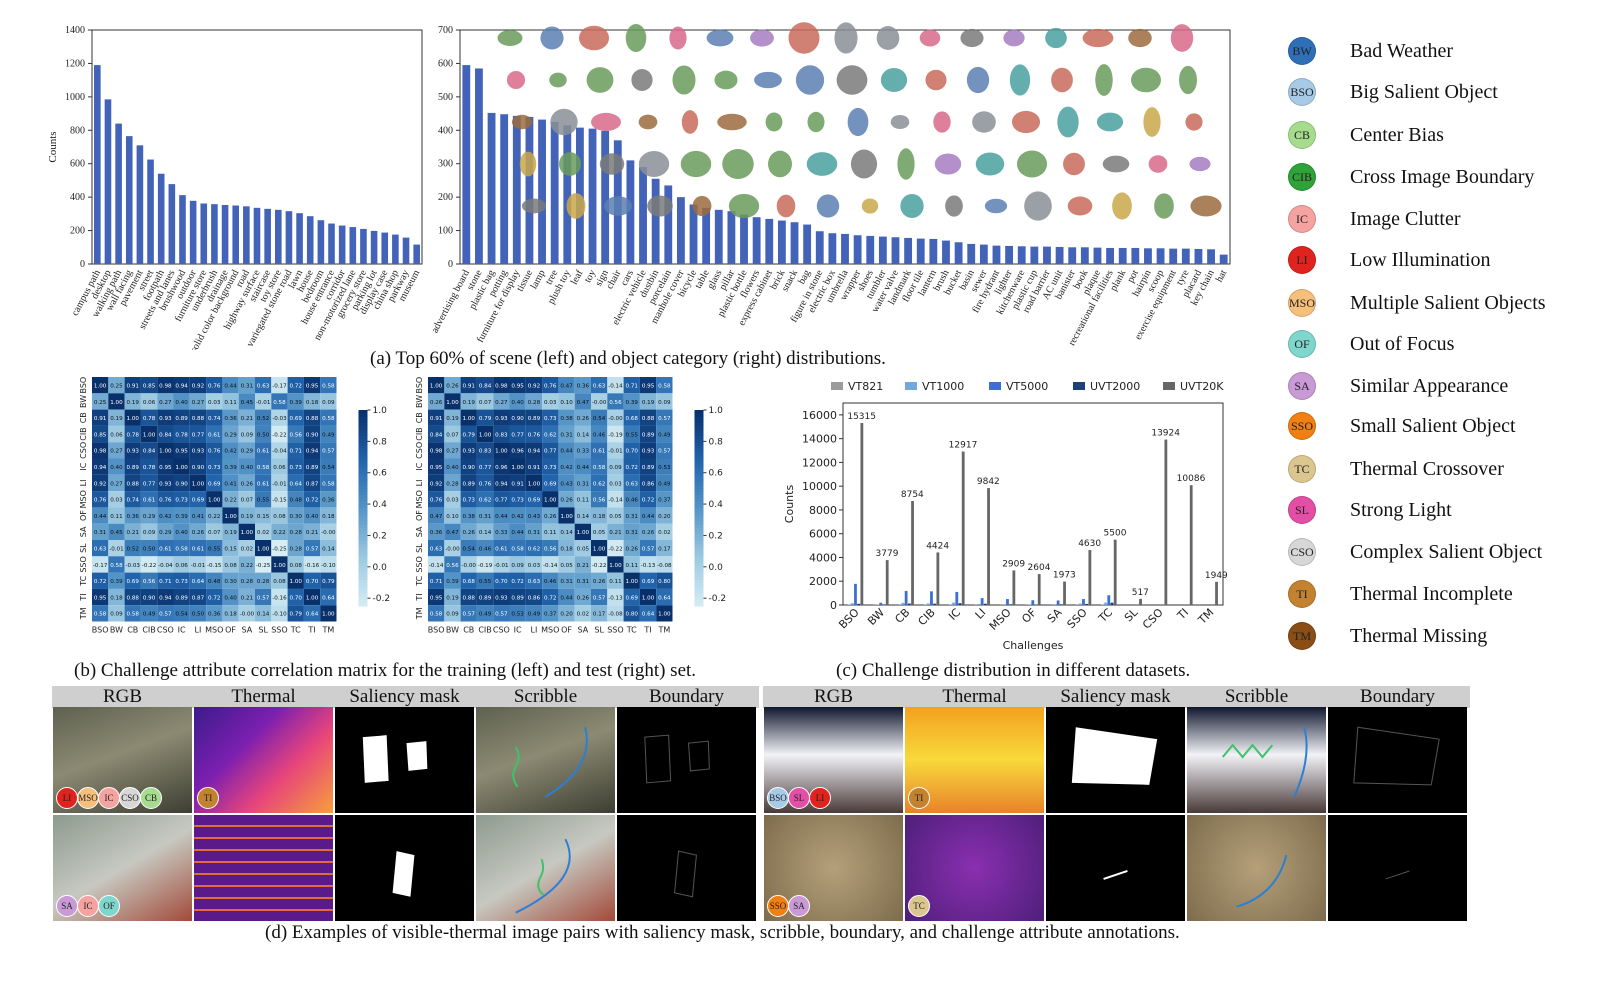  Describe the element at coordinates (445, 197) in the screenshot. I see `y-tick-label: 200` at that location.